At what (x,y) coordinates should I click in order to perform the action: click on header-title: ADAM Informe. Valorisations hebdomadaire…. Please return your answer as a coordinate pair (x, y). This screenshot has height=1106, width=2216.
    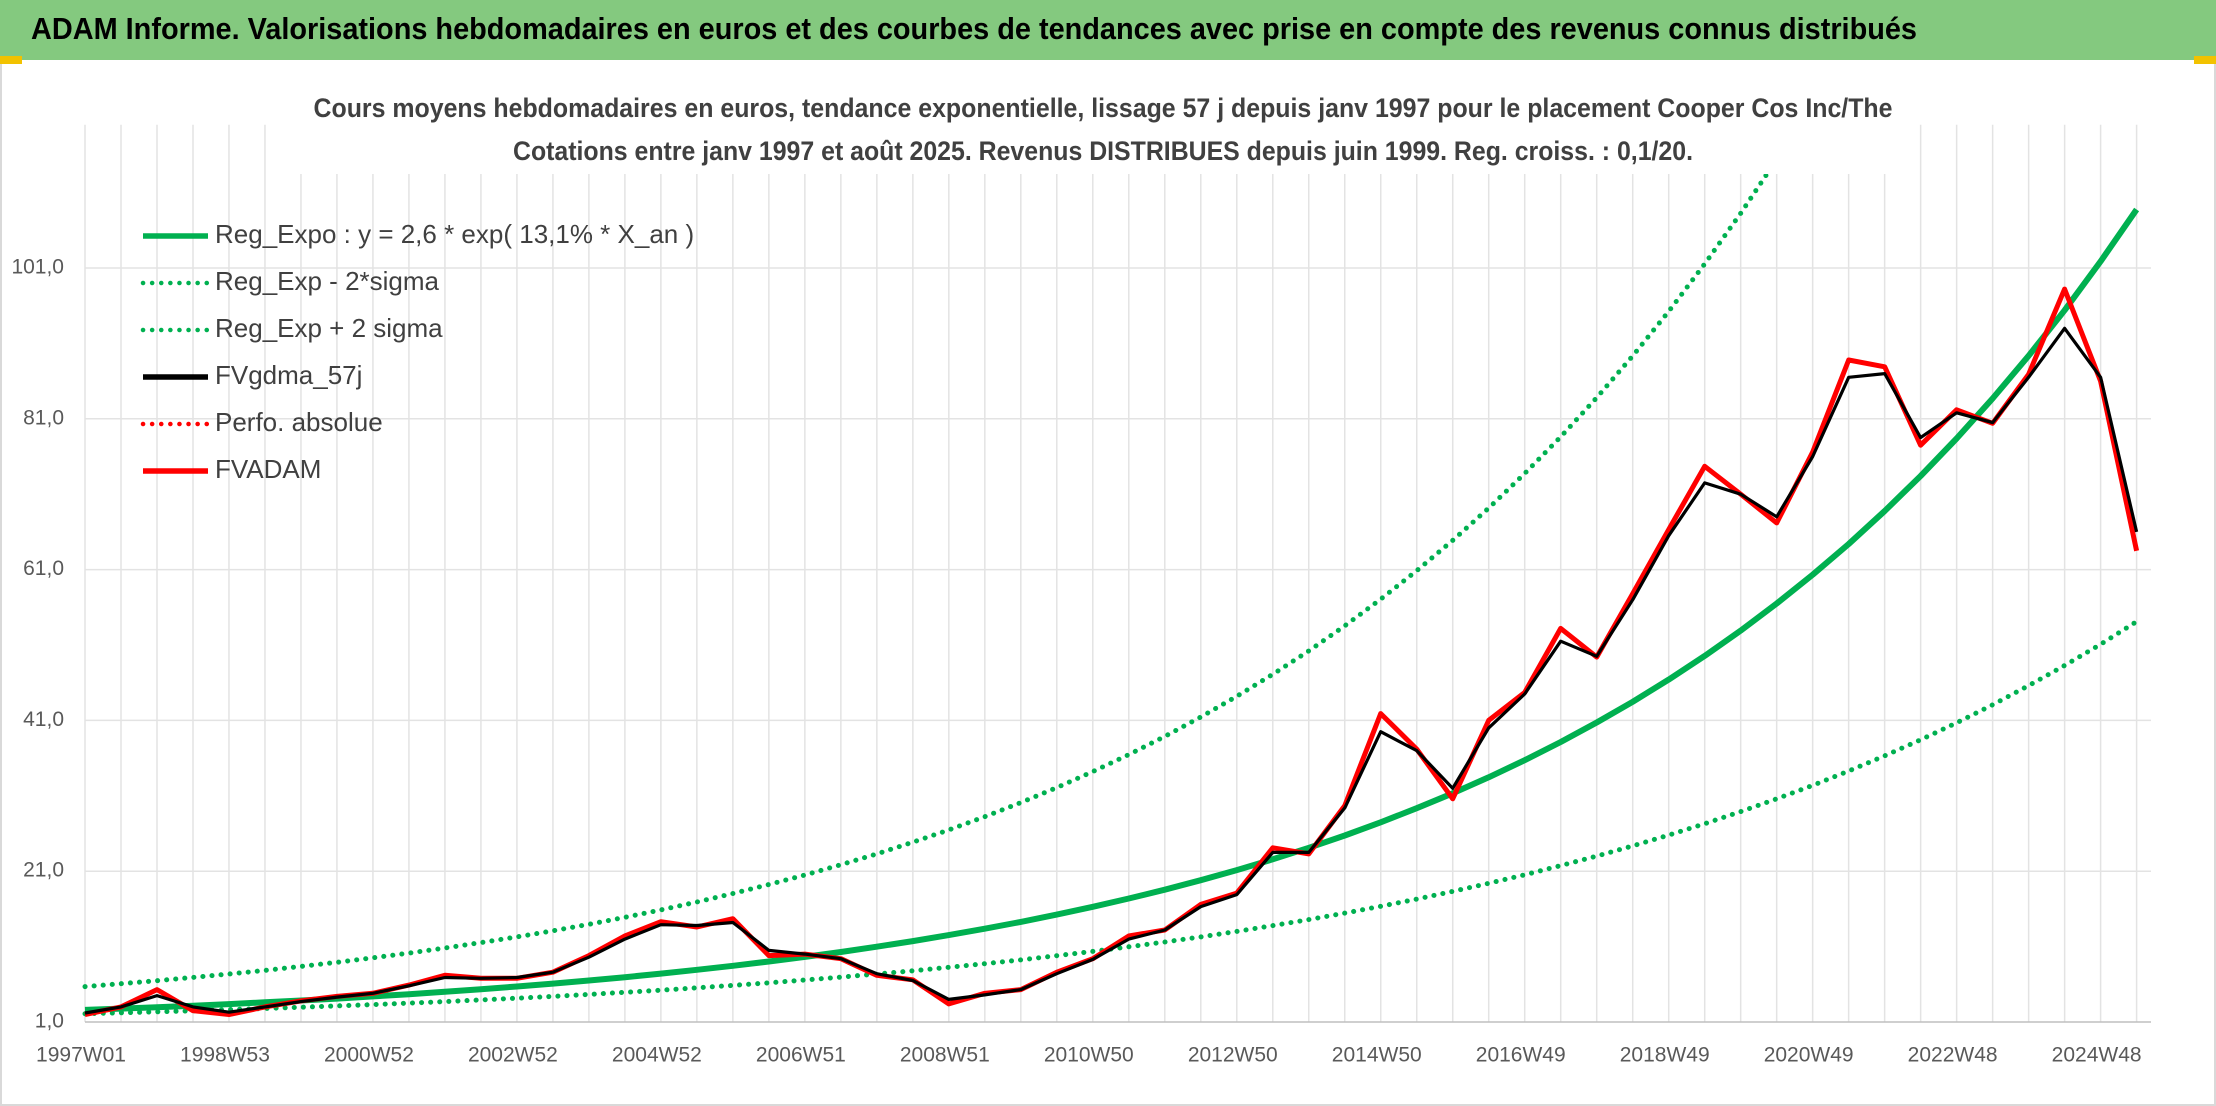
    Looking at the image, I should click on (974, 28).